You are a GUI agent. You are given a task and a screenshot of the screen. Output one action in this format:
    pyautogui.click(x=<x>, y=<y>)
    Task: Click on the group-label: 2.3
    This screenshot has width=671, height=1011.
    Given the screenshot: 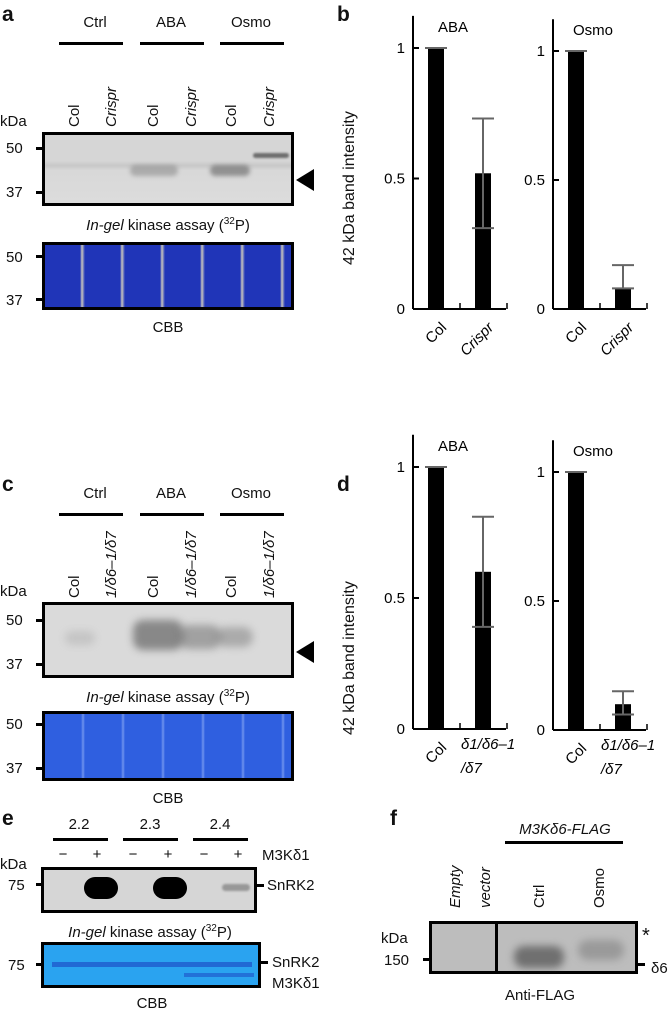 What is the action you would take?
    pyautogui.click(x=150, y=824)
    